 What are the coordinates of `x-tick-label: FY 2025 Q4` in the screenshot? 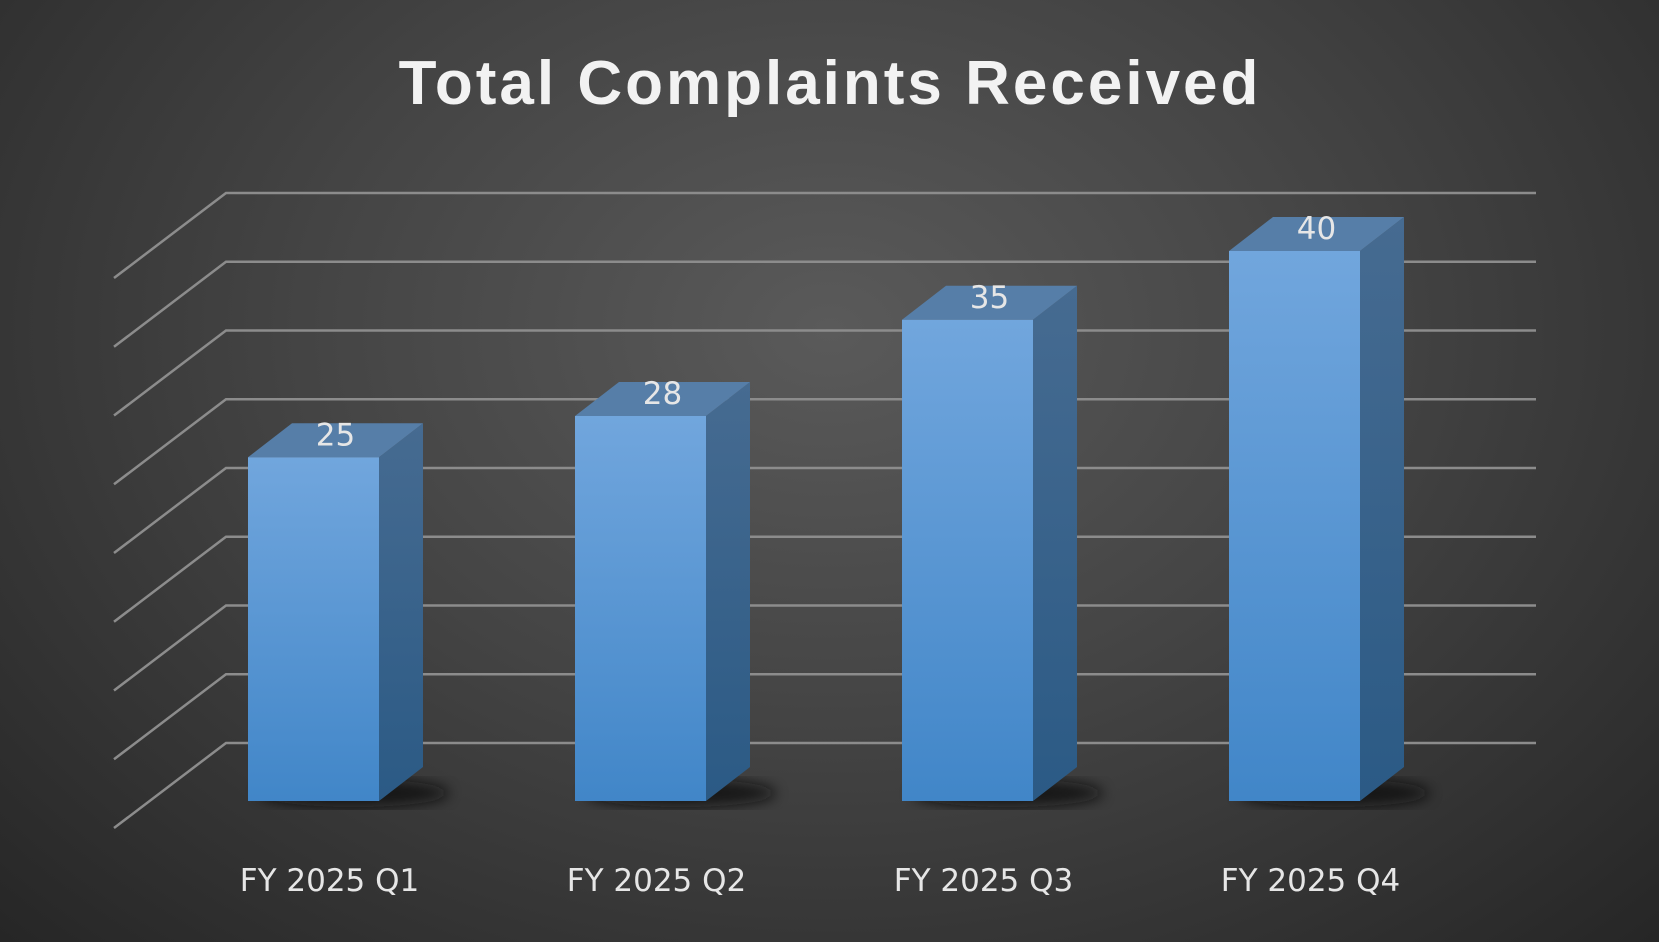 It's located at (1311, 881).